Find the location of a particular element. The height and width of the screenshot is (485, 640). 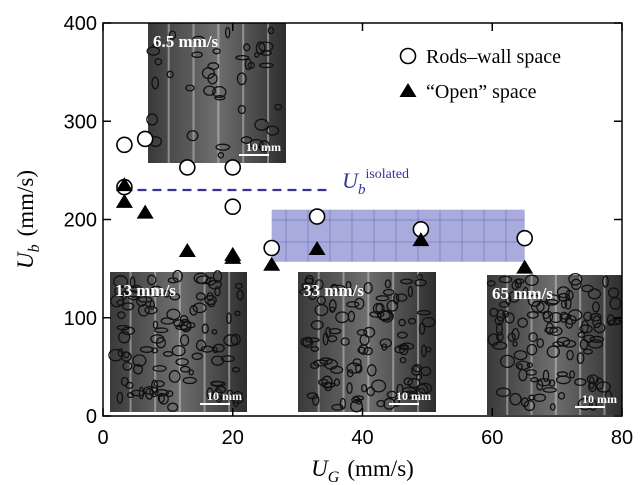

y-tick-label: 400 is located at coordinates (80, 24).